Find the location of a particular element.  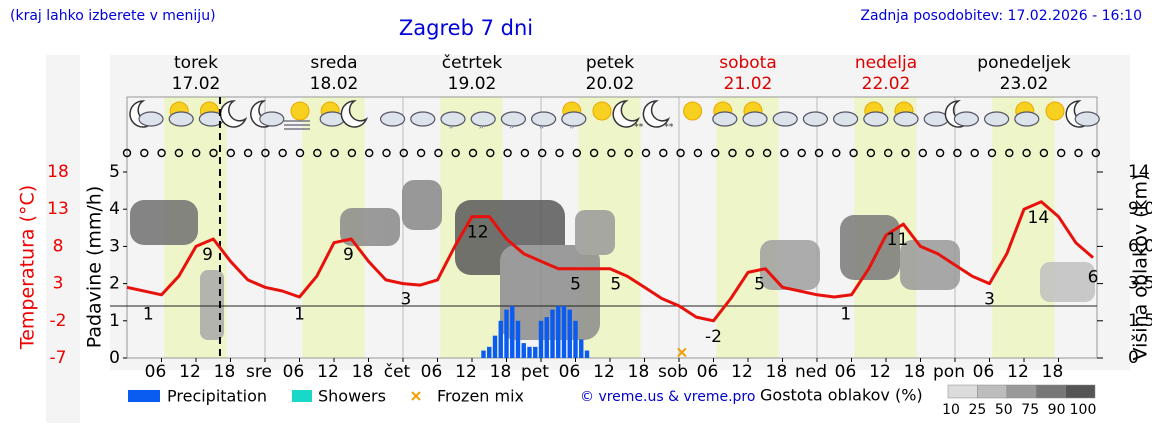

day-name: torek is located at coordinates (196, 63).